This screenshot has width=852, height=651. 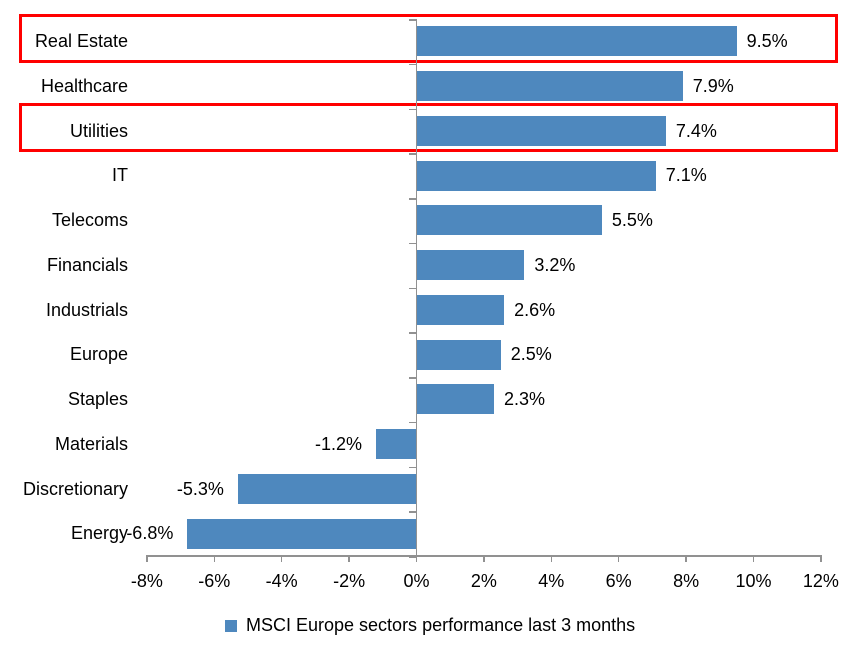 What do you see at coordinates (531, 354) in the screenshot?
I see `value-label: 2.5%` at bounding box center [531, 354].